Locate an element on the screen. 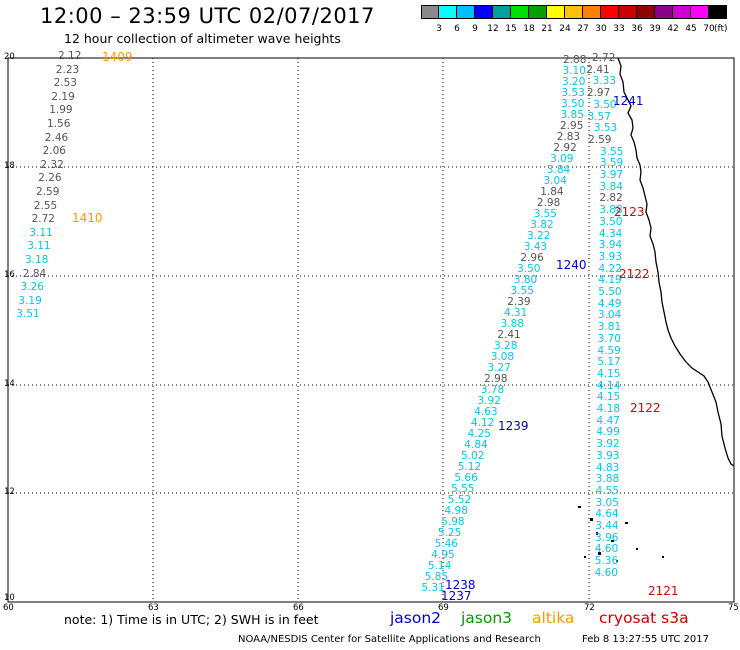 The height and width of the screenshot is (650, 740). wave-height-value: 3.05 is located at coordinates (607, 502).